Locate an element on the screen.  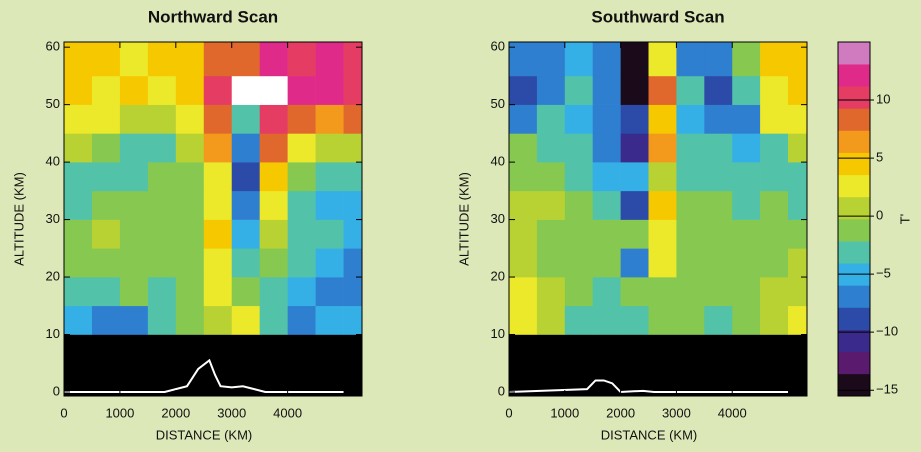
terrain-background is located at coordinates (658, 365).